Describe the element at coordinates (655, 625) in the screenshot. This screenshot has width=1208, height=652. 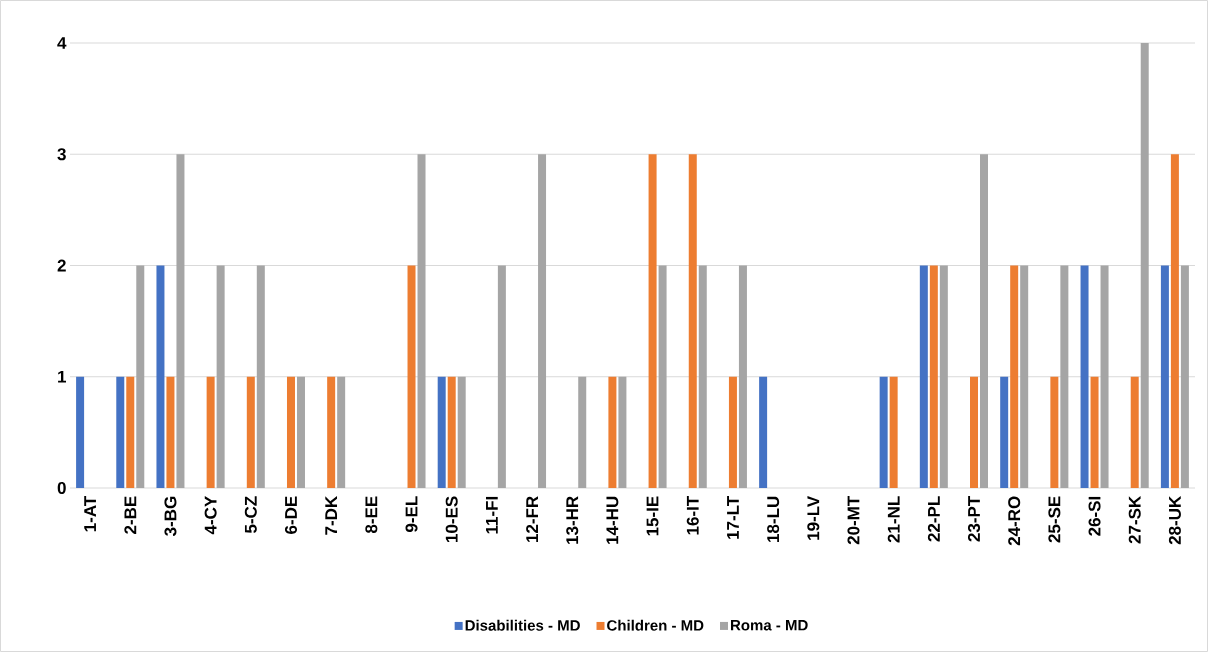
I see `legend-label: Children - MD` at that location.